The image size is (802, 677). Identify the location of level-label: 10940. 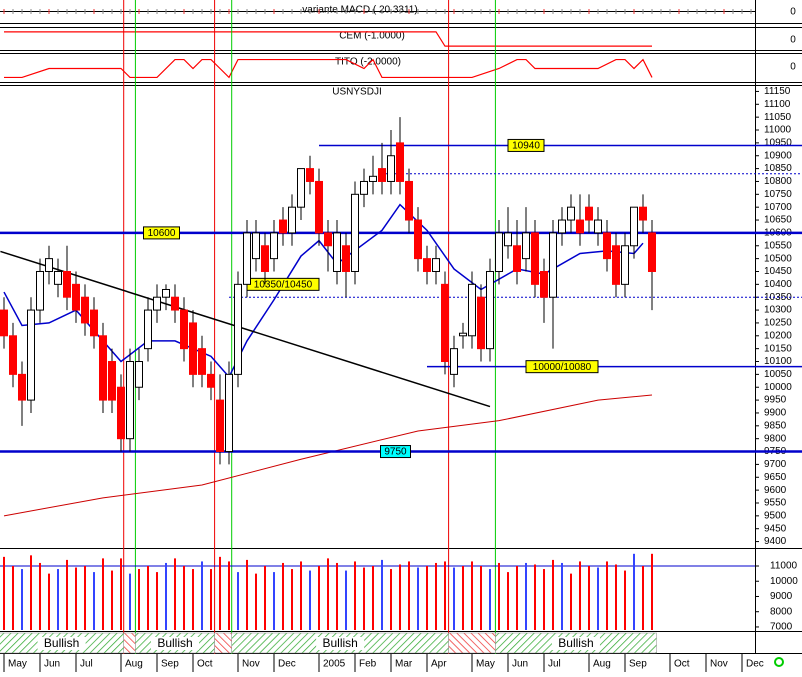
(526, 146).